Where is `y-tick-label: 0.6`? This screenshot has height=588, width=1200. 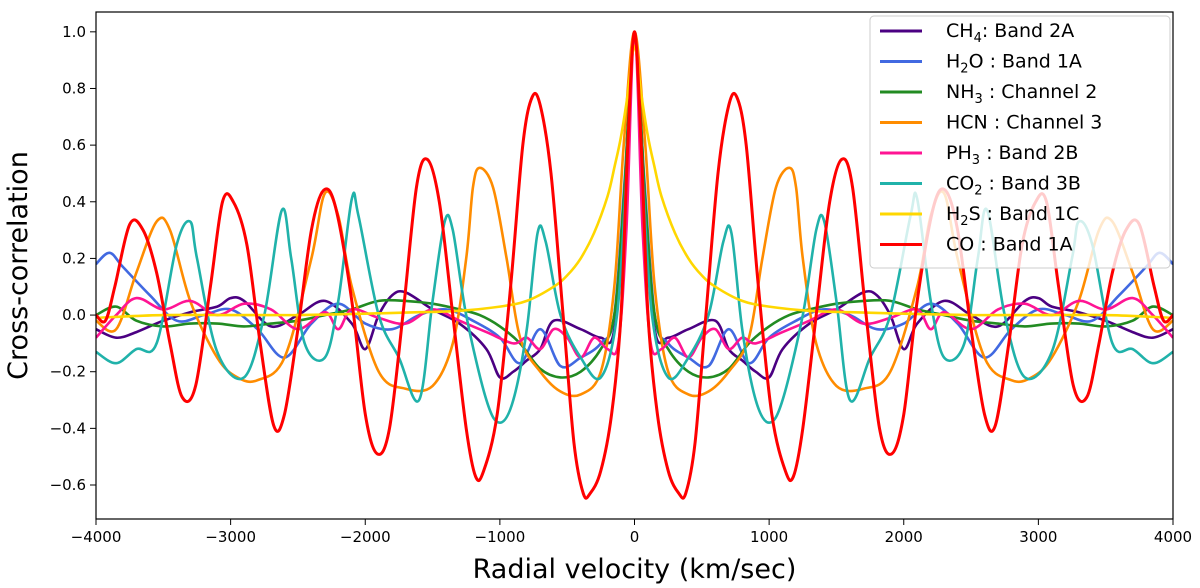 y-tick-label: 0.6 is located at coordinates (74, 145).